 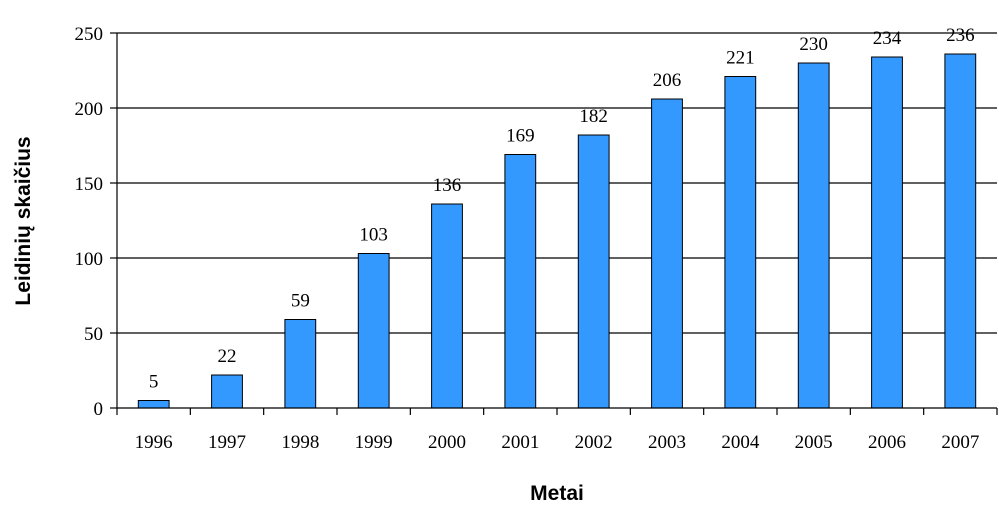 What do you see at coordinates (227, 391) in the screenshot?
I see `bar-1997` at bounding box center [227, 391].